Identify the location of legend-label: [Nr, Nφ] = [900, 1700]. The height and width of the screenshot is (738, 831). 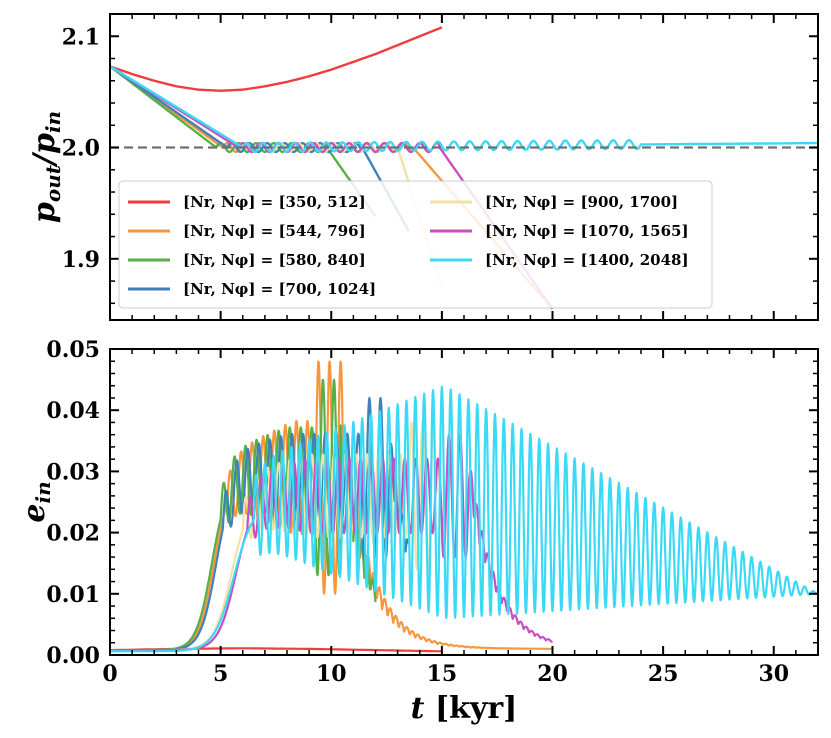
(581, 202).